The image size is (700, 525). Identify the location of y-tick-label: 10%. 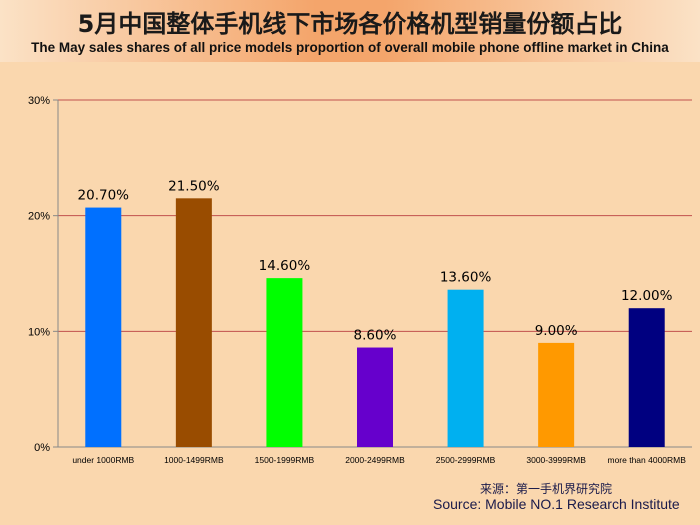
(39, 332).